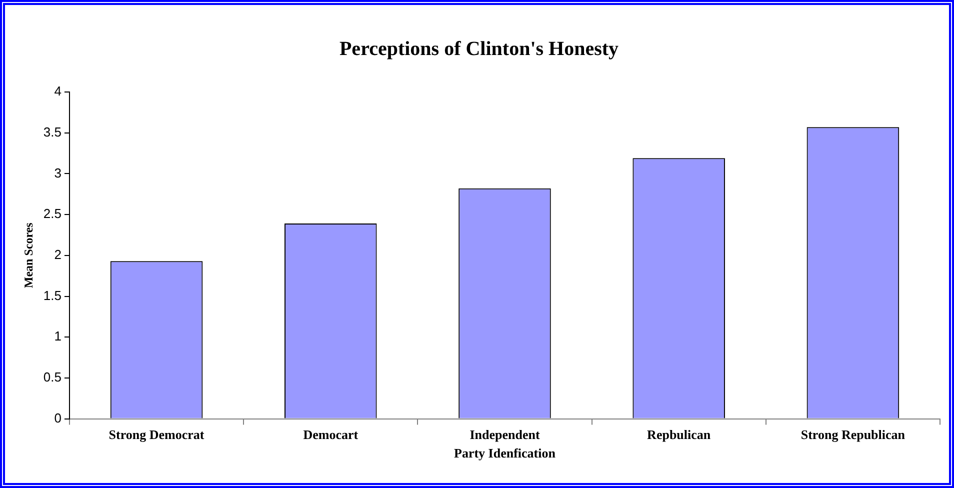 Image resolution: width=954 pixels, height=488 pixels. Describe the element at coordinates (853, 434) in the screenshot. I see `x-tick-label: Strong Republican` at that location.